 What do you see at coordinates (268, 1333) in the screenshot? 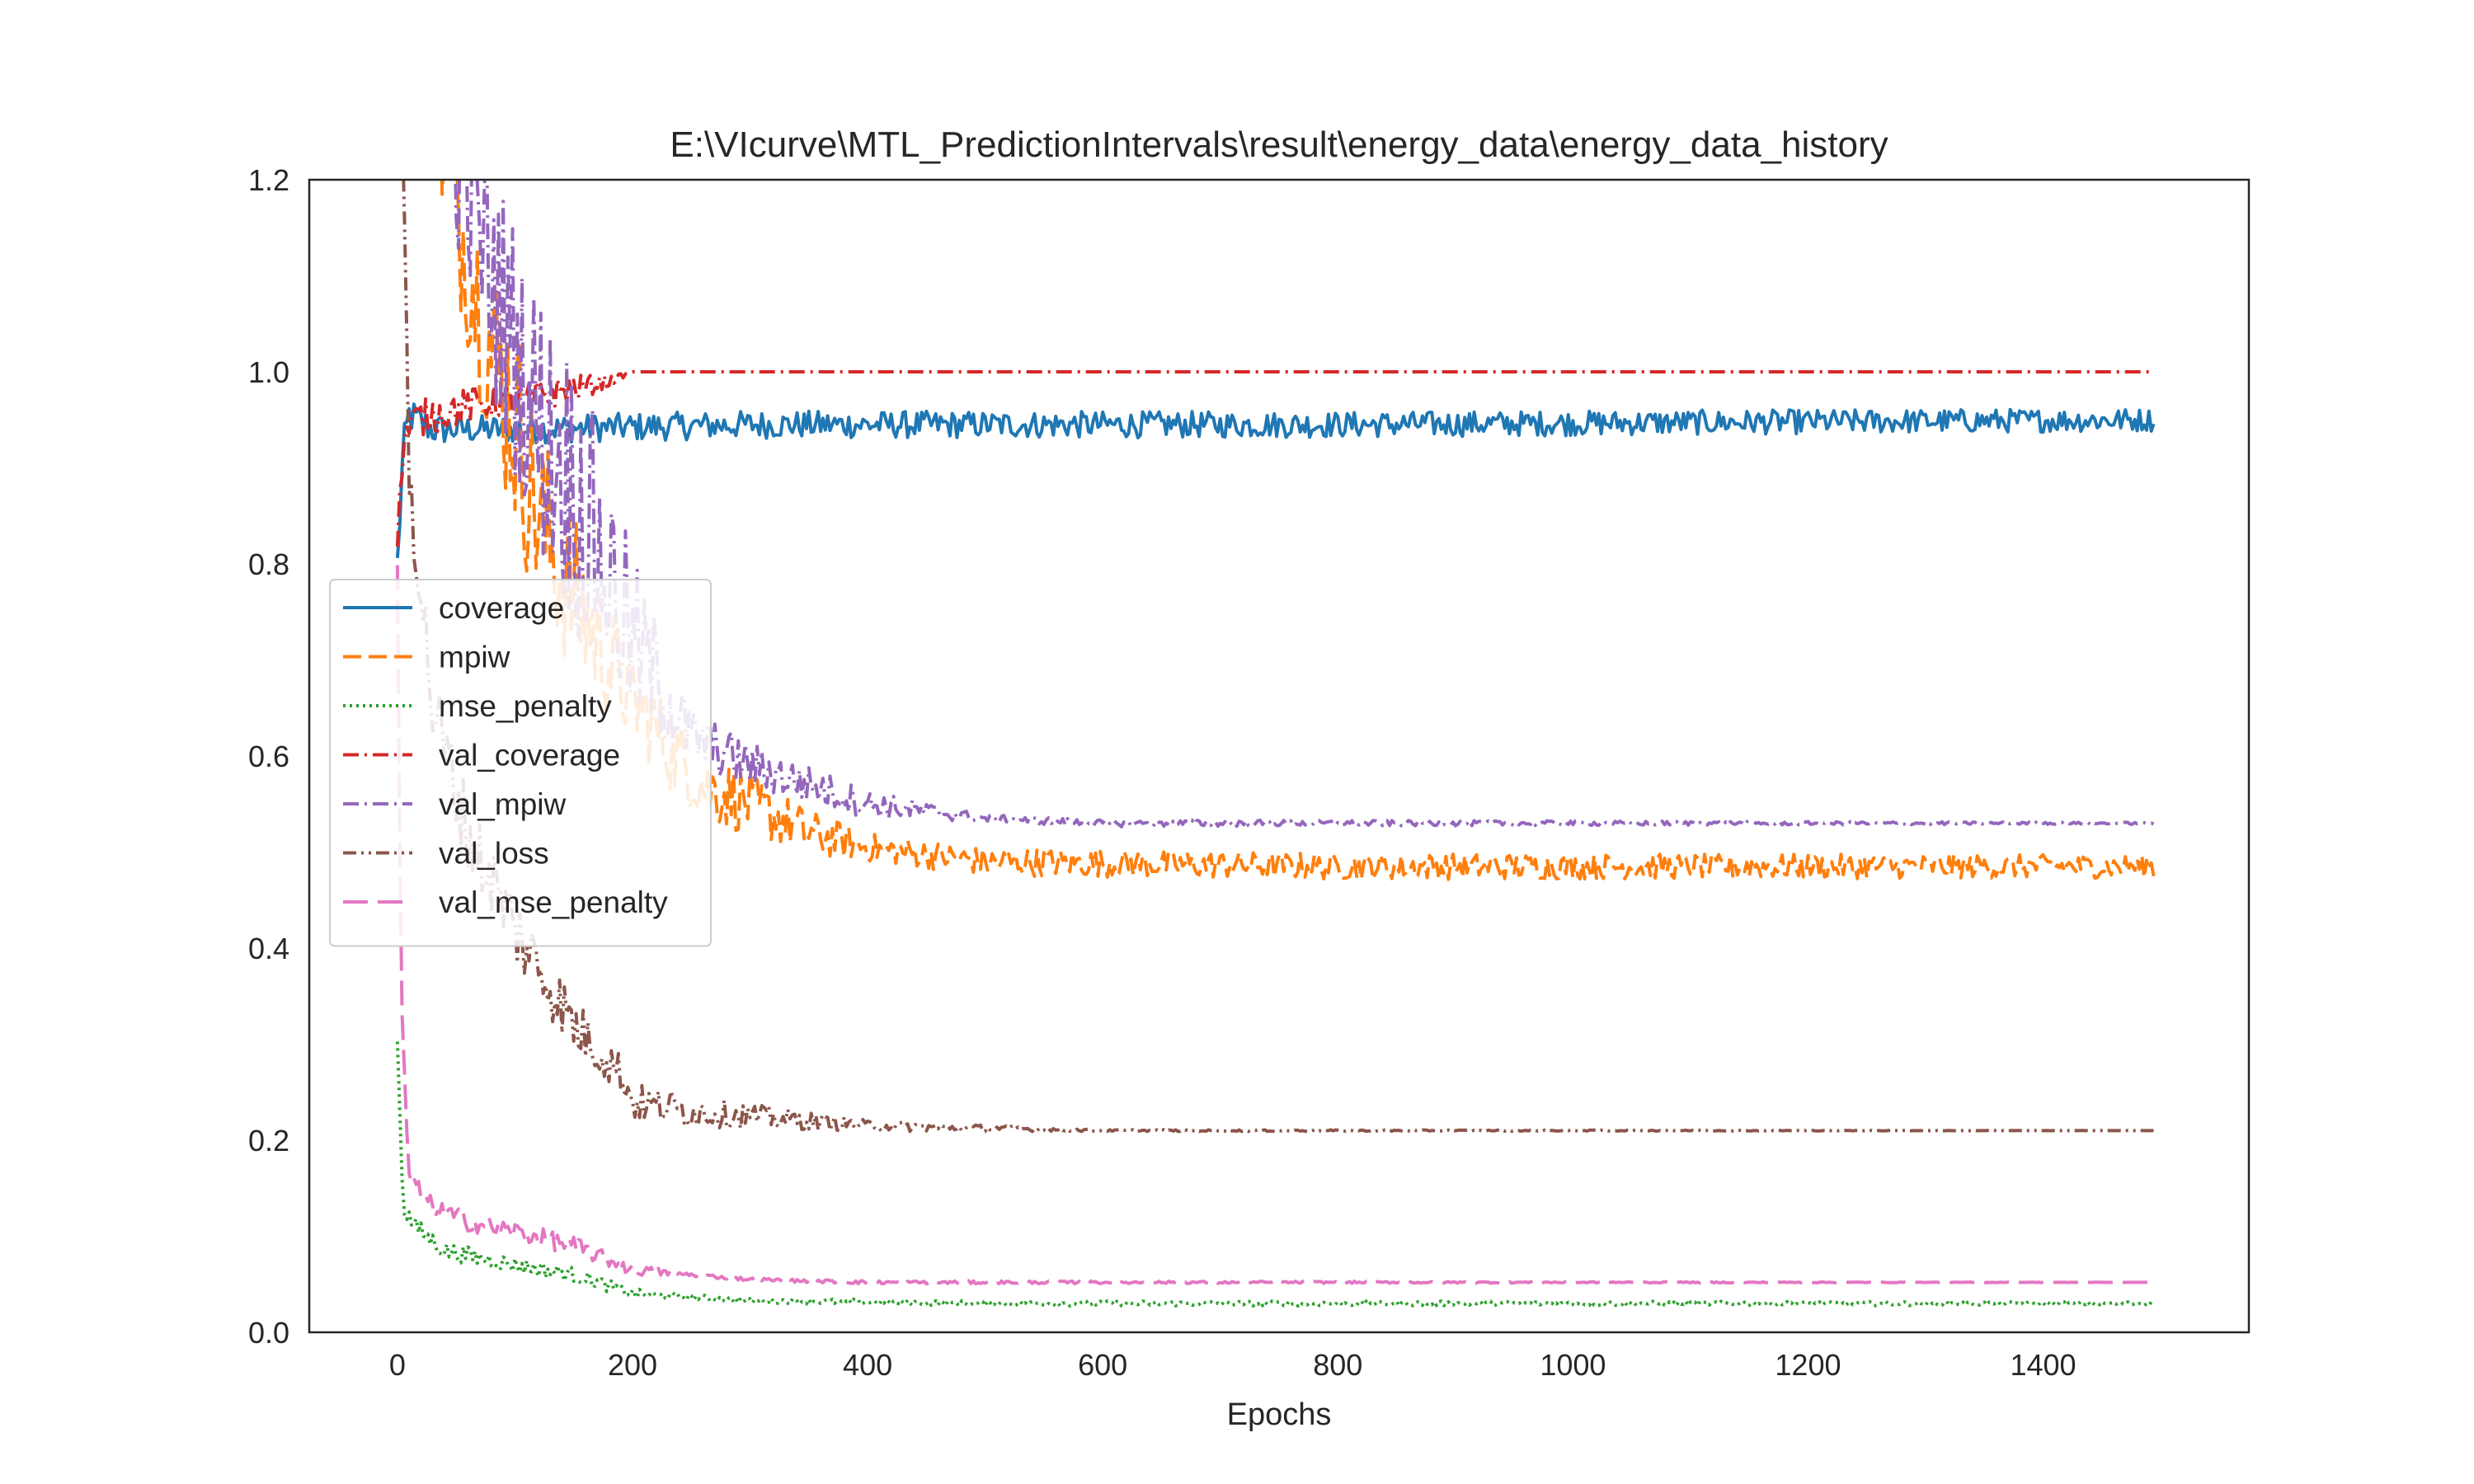
I see `y-tick-label: 0.0` at bounding box center [268, 1333].